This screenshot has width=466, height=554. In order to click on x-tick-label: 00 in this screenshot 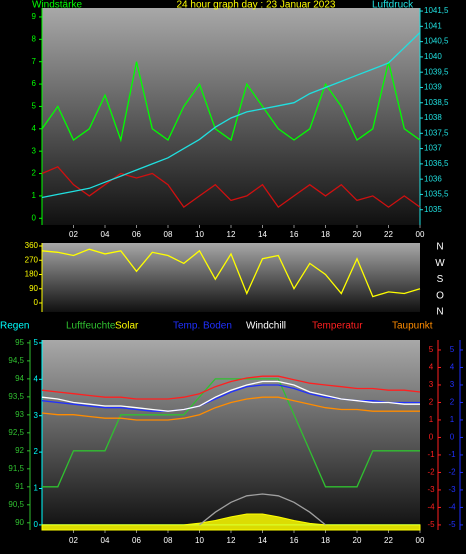, I will do `click(420, 234)`.